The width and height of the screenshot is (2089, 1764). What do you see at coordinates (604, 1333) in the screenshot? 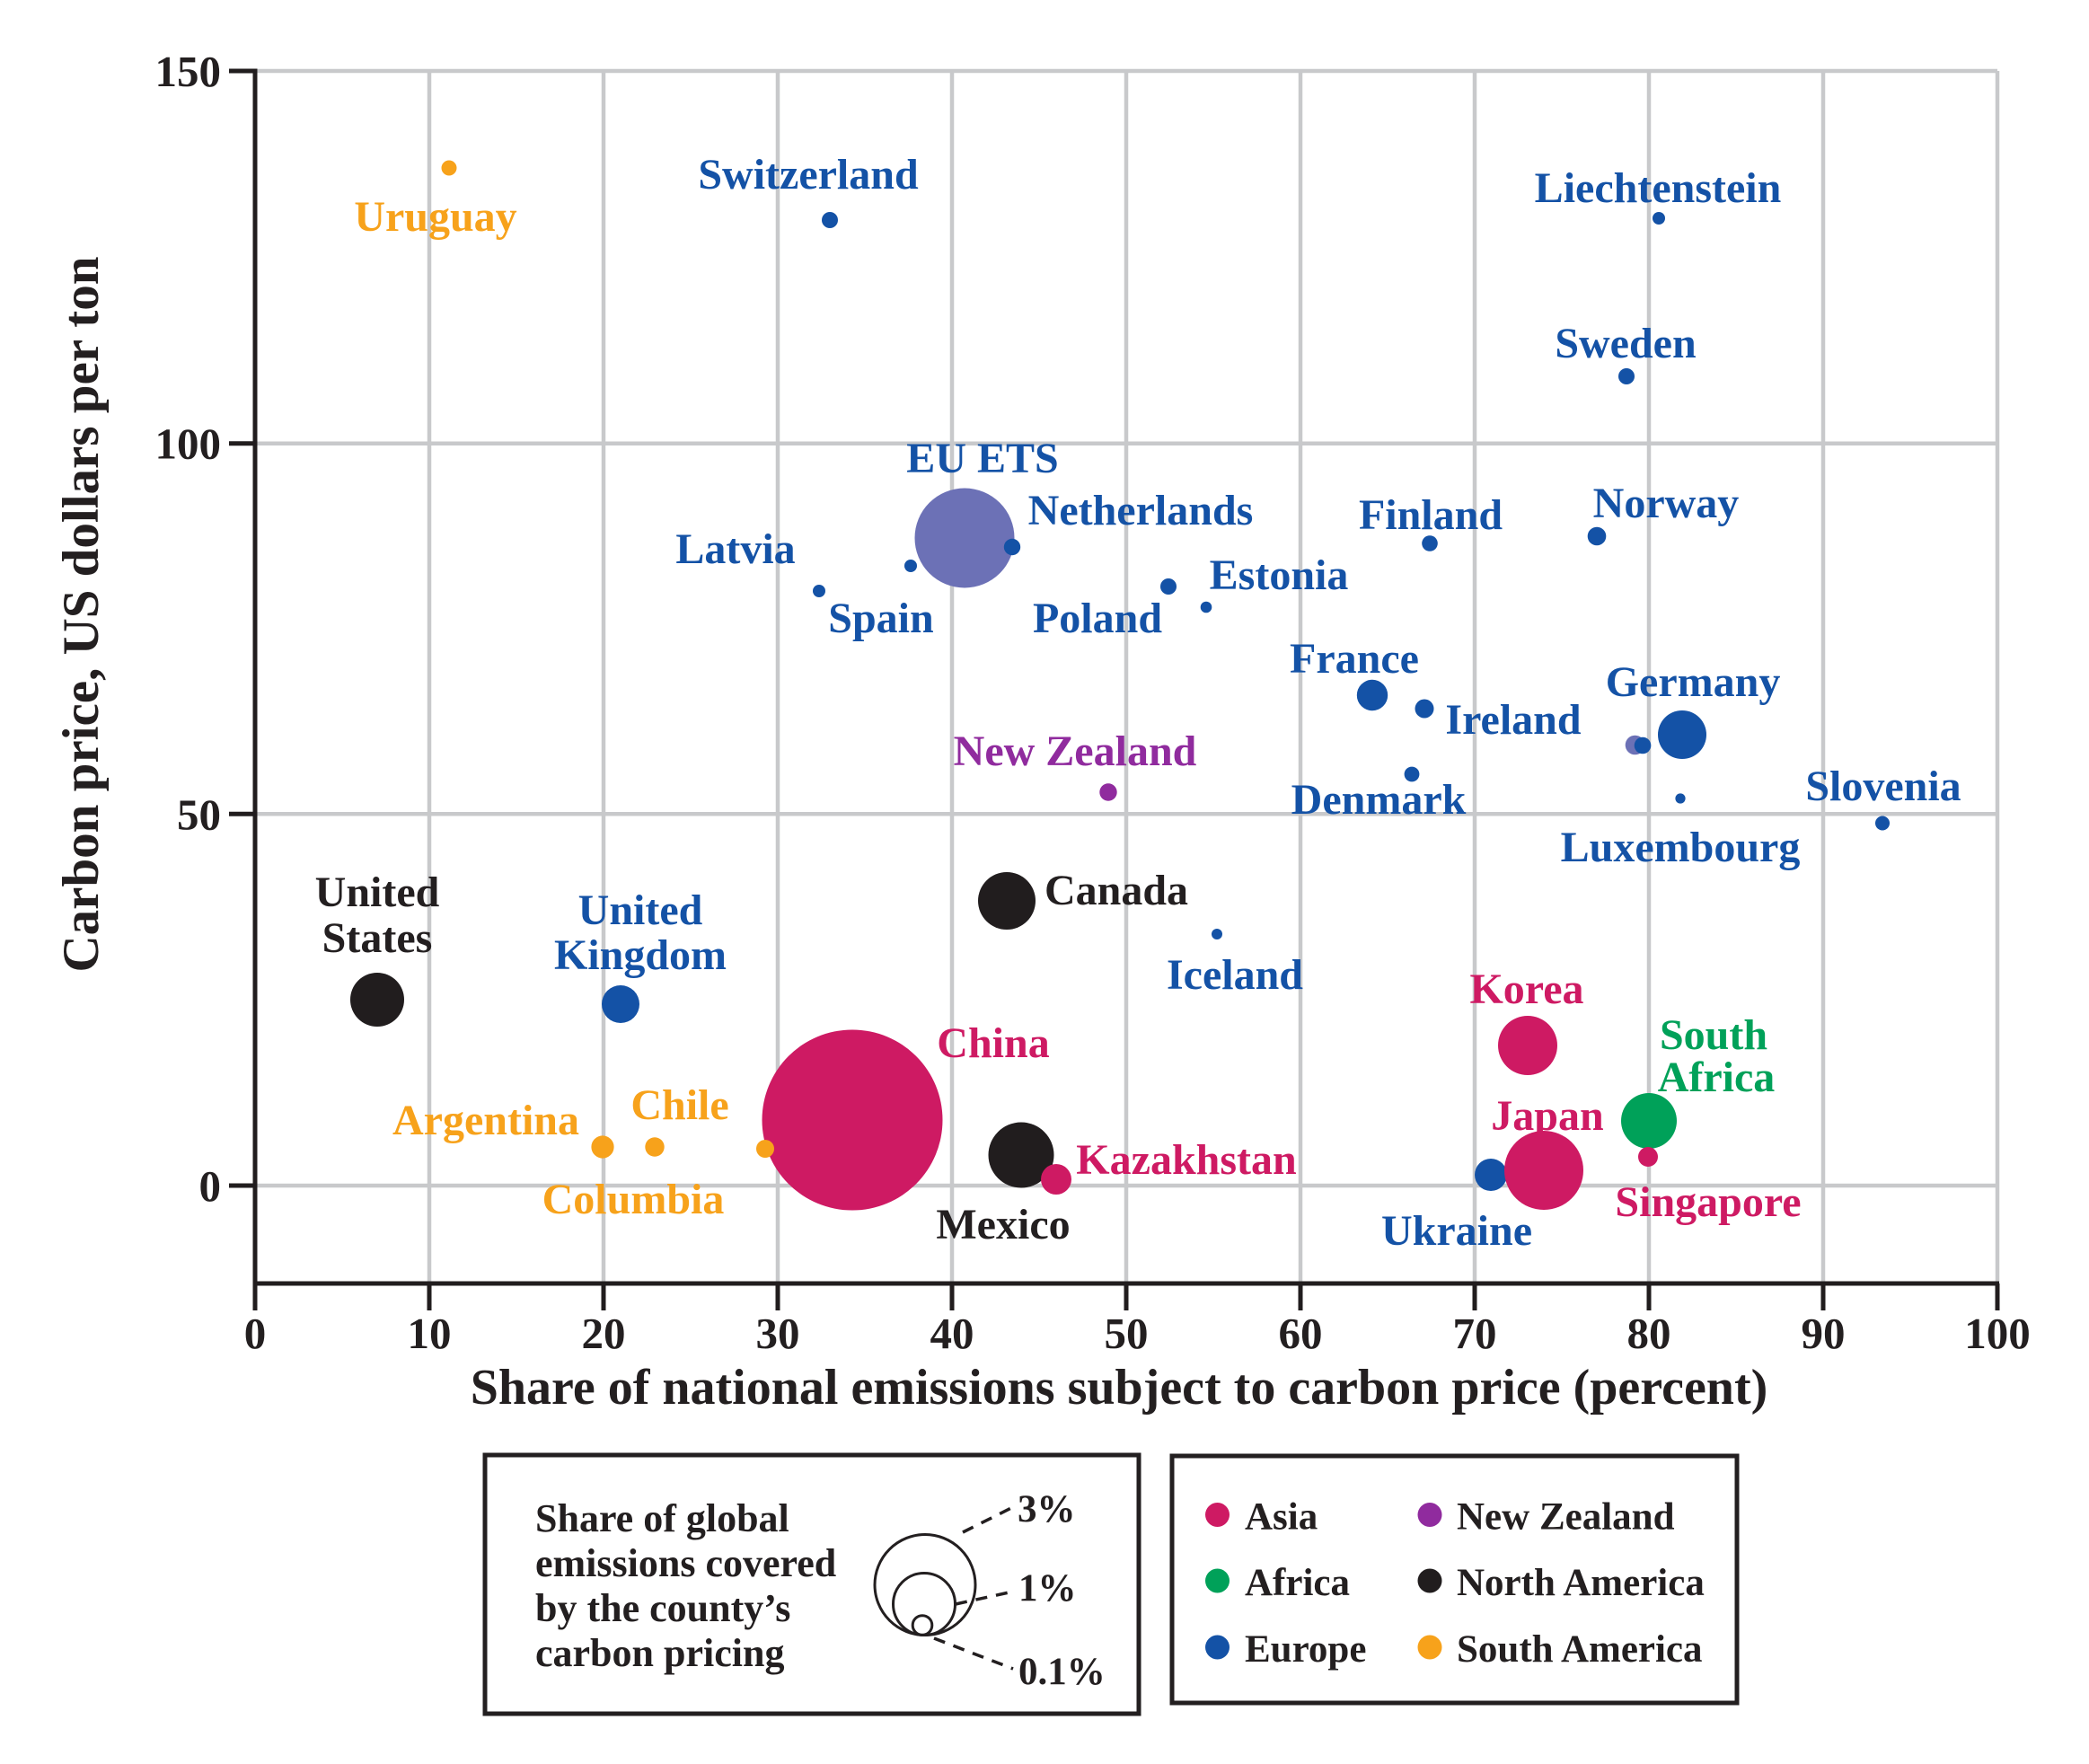
I see `svg-text: 20` at bounding box center [604, 1333].